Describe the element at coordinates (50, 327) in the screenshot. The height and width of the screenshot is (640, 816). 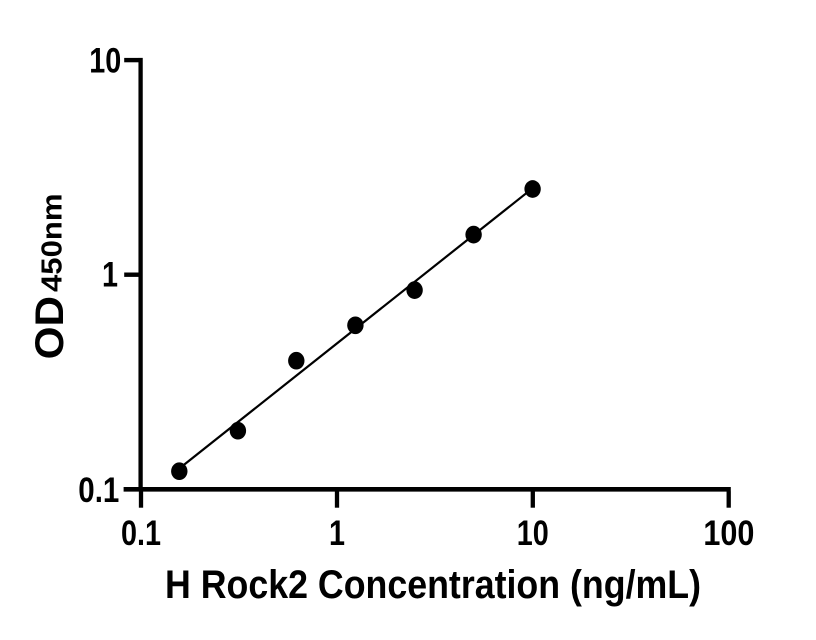
I see `svg-text: OD` at that location.